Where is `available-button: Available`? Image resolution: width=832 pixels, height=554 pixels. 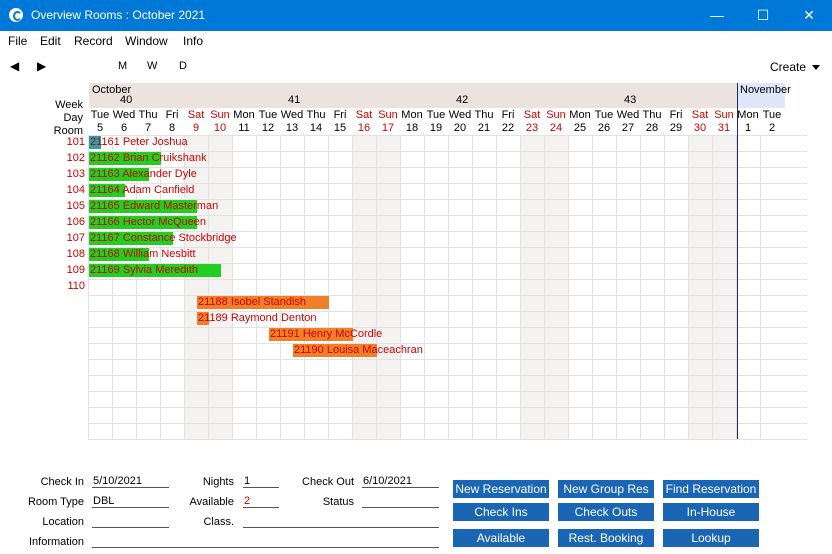
available-button: Available is located at coordinates (501, 538).